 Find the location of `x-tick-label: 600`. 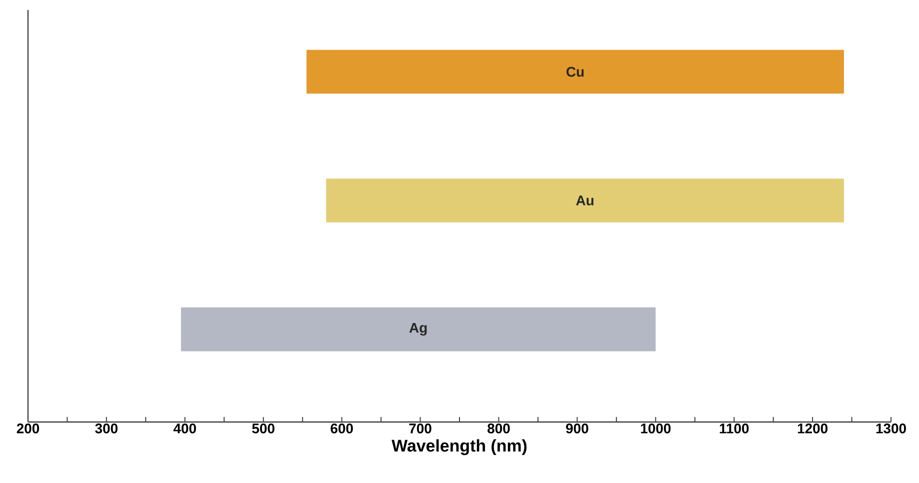

x-tick-label: 600 is located at coordinates (341, 429).